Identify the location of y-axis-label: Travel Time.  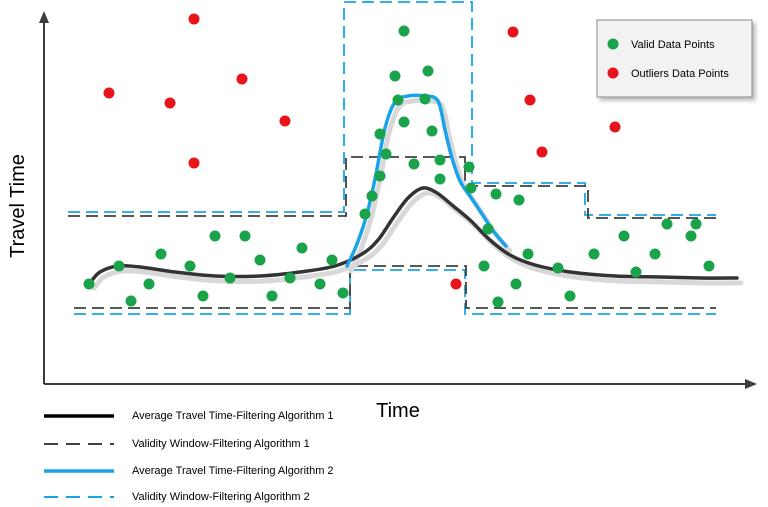
(18, 206).